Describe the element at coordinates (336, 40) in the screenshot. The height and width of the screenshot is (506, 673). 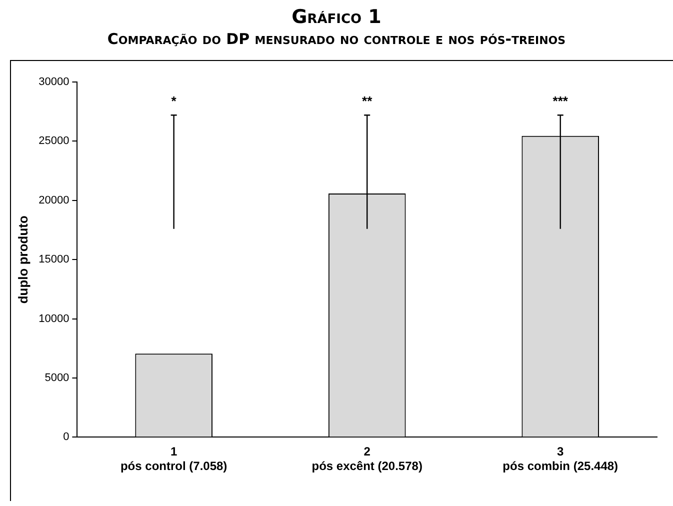
I see `chart-subtitle: Comparação do DP mensurado no controle e nos pós-treinos` at that location.